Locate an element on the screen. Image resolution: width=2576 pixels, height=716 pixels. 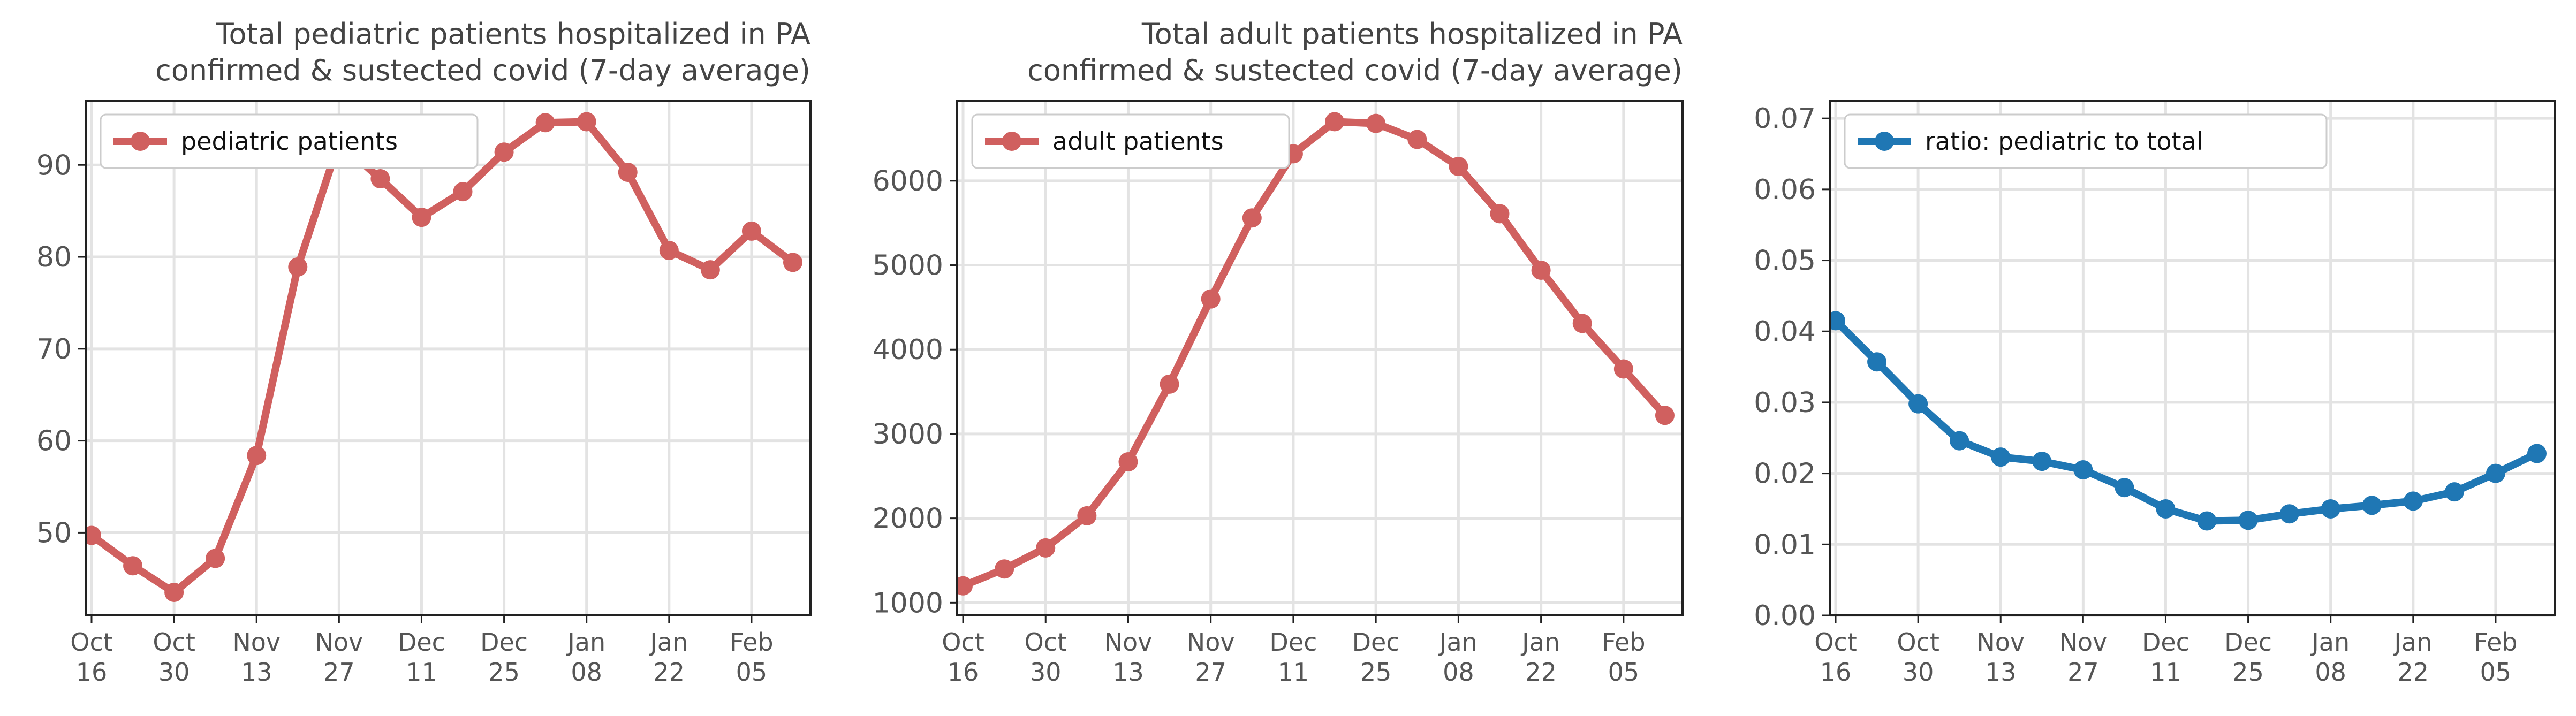
x-tick-label-day: 22 is located at coordinates (1541, 672).